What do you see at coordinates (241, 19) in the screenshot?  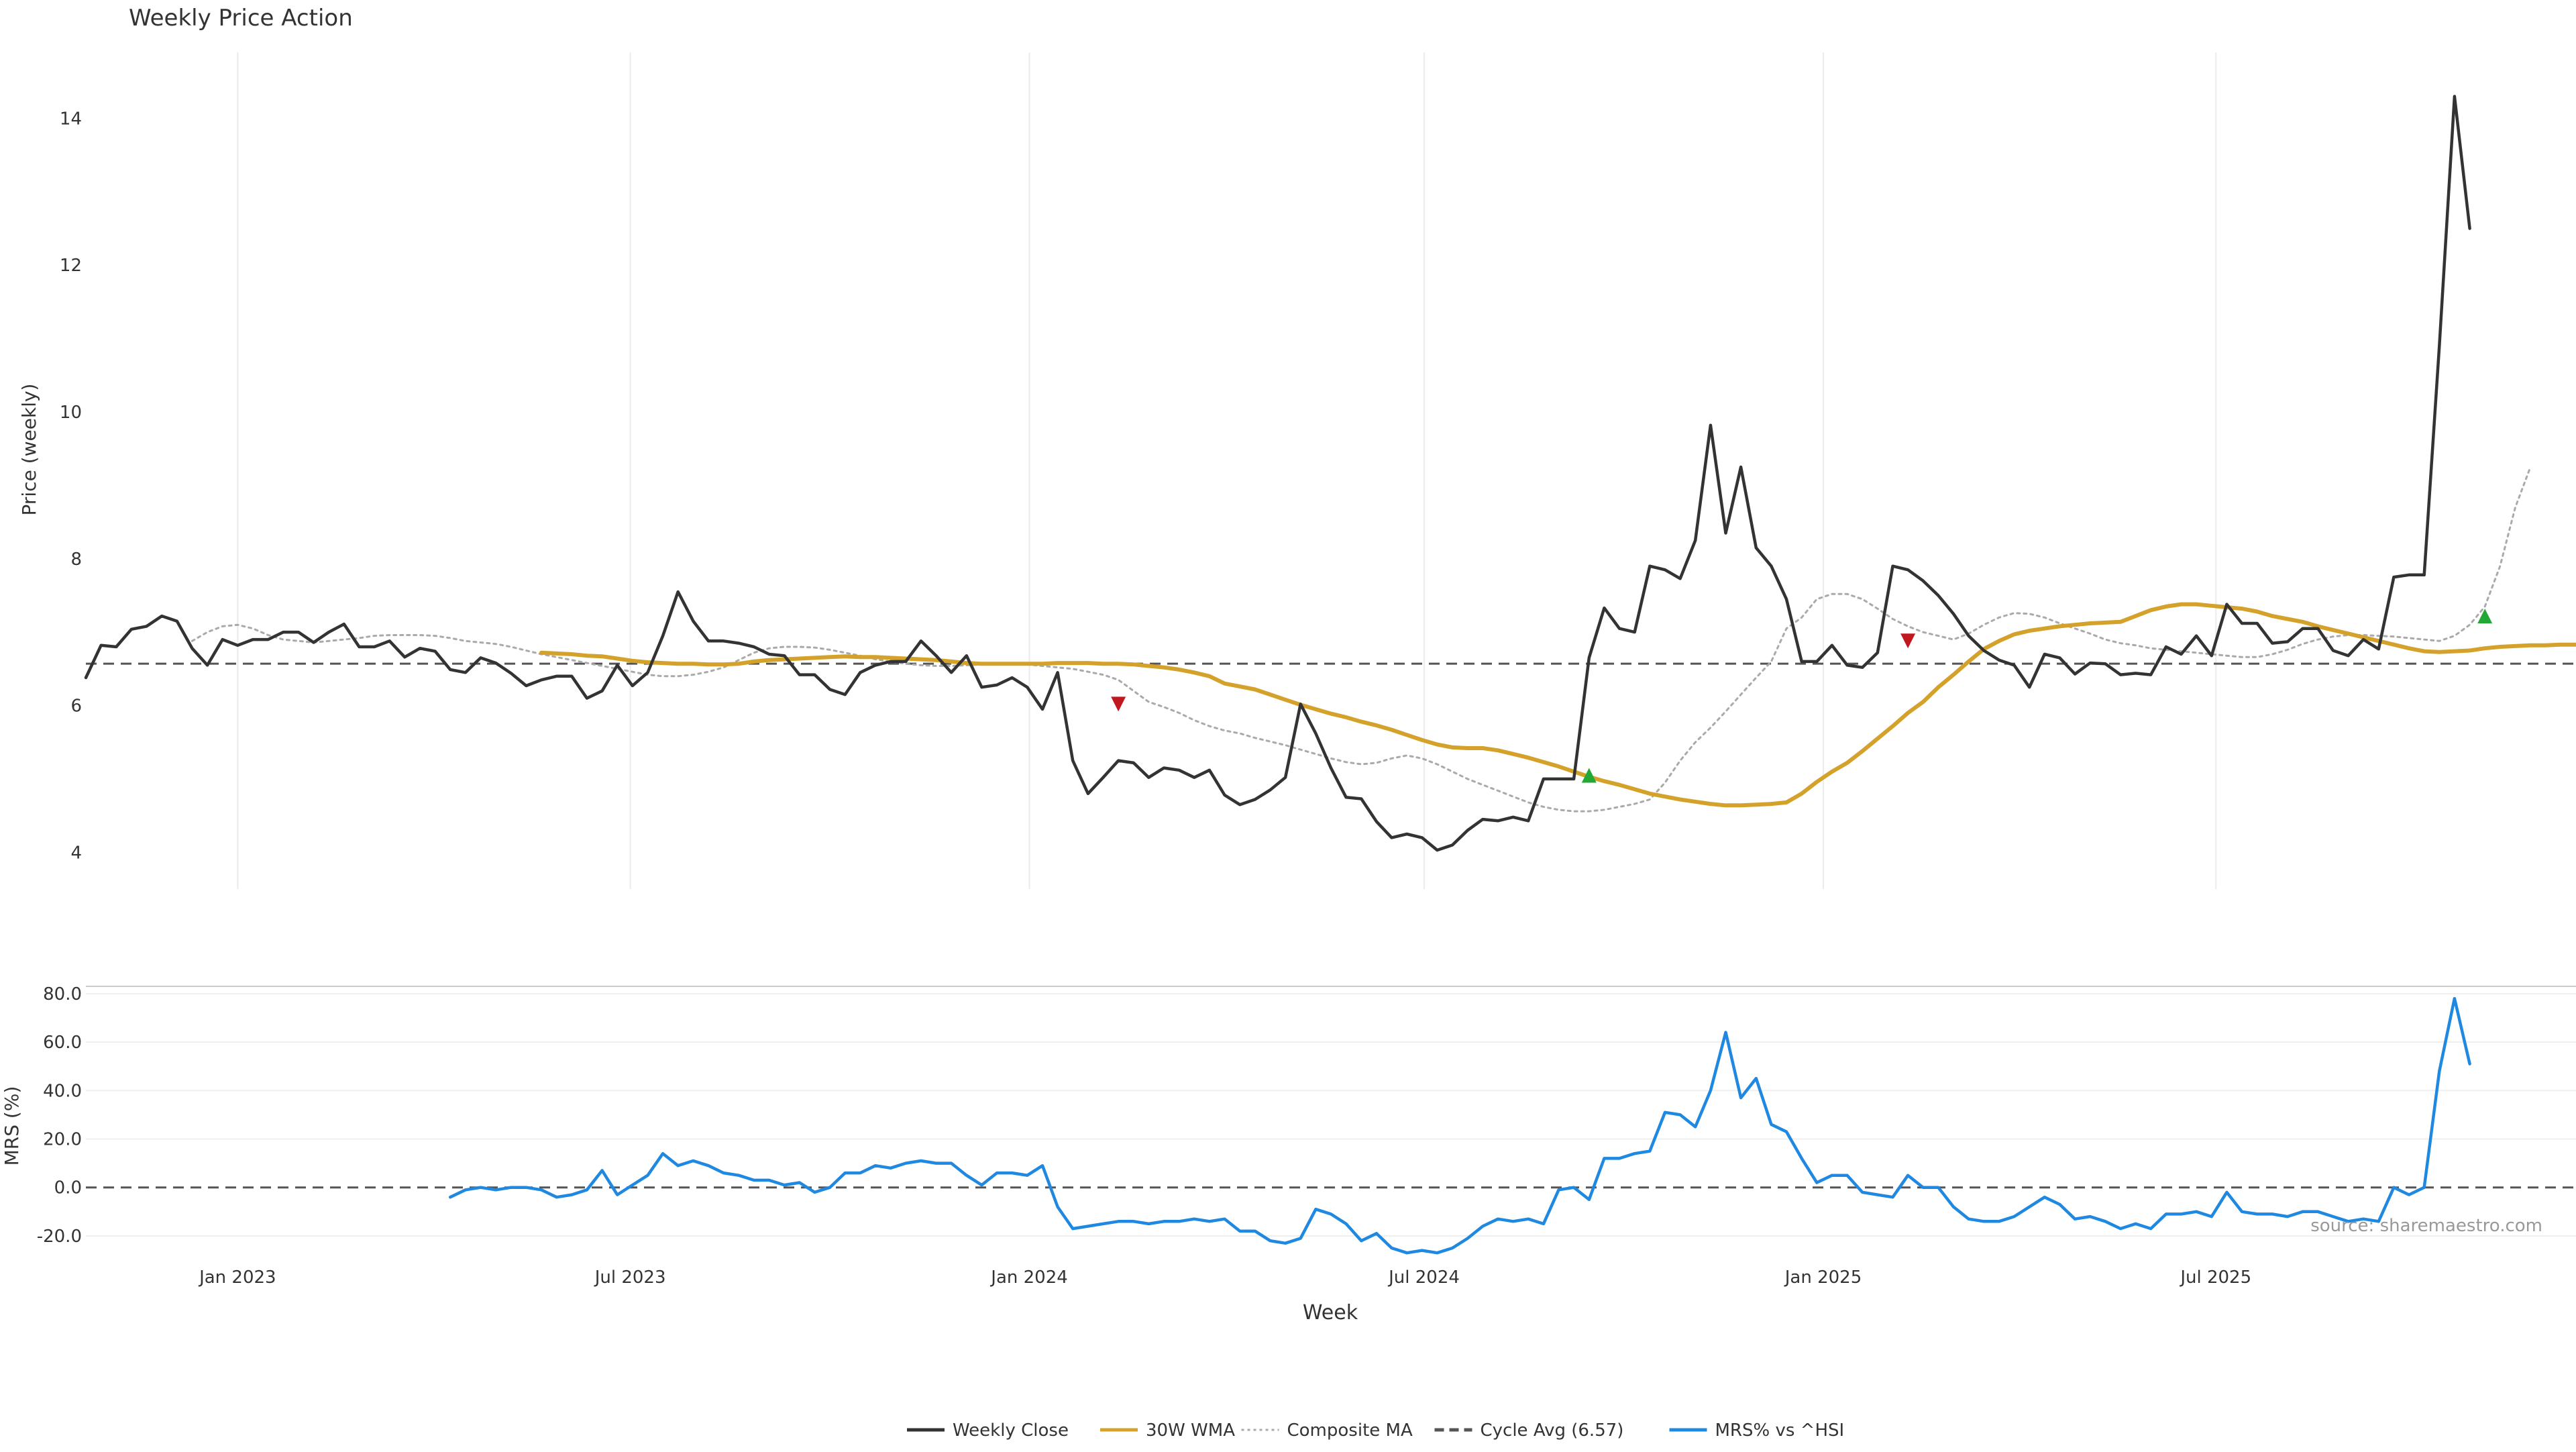 I see `chart-title: Weekly Price Action` at bounding box center [241, 19].